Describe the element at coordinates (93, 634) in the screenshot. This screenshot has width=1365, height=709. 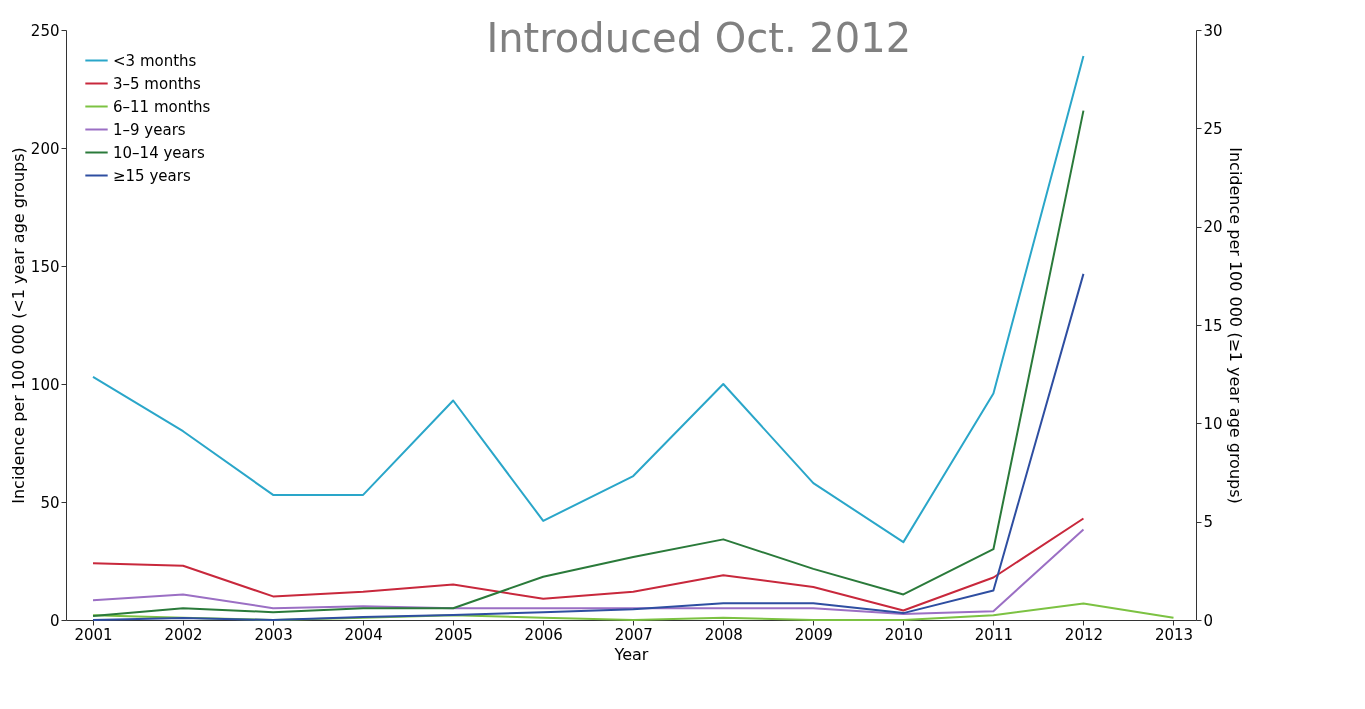
I see `x-tick-label: 2001` at that location.